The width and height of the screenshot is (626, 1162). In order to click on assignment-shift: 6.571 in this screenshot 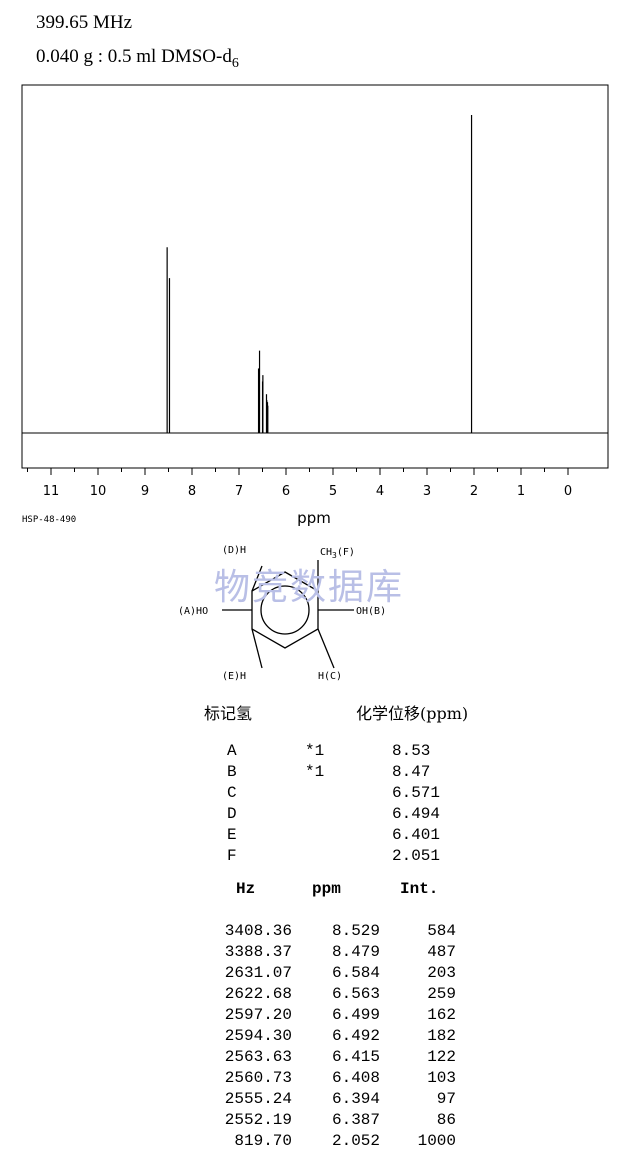, I will do `click(416, 792)`.